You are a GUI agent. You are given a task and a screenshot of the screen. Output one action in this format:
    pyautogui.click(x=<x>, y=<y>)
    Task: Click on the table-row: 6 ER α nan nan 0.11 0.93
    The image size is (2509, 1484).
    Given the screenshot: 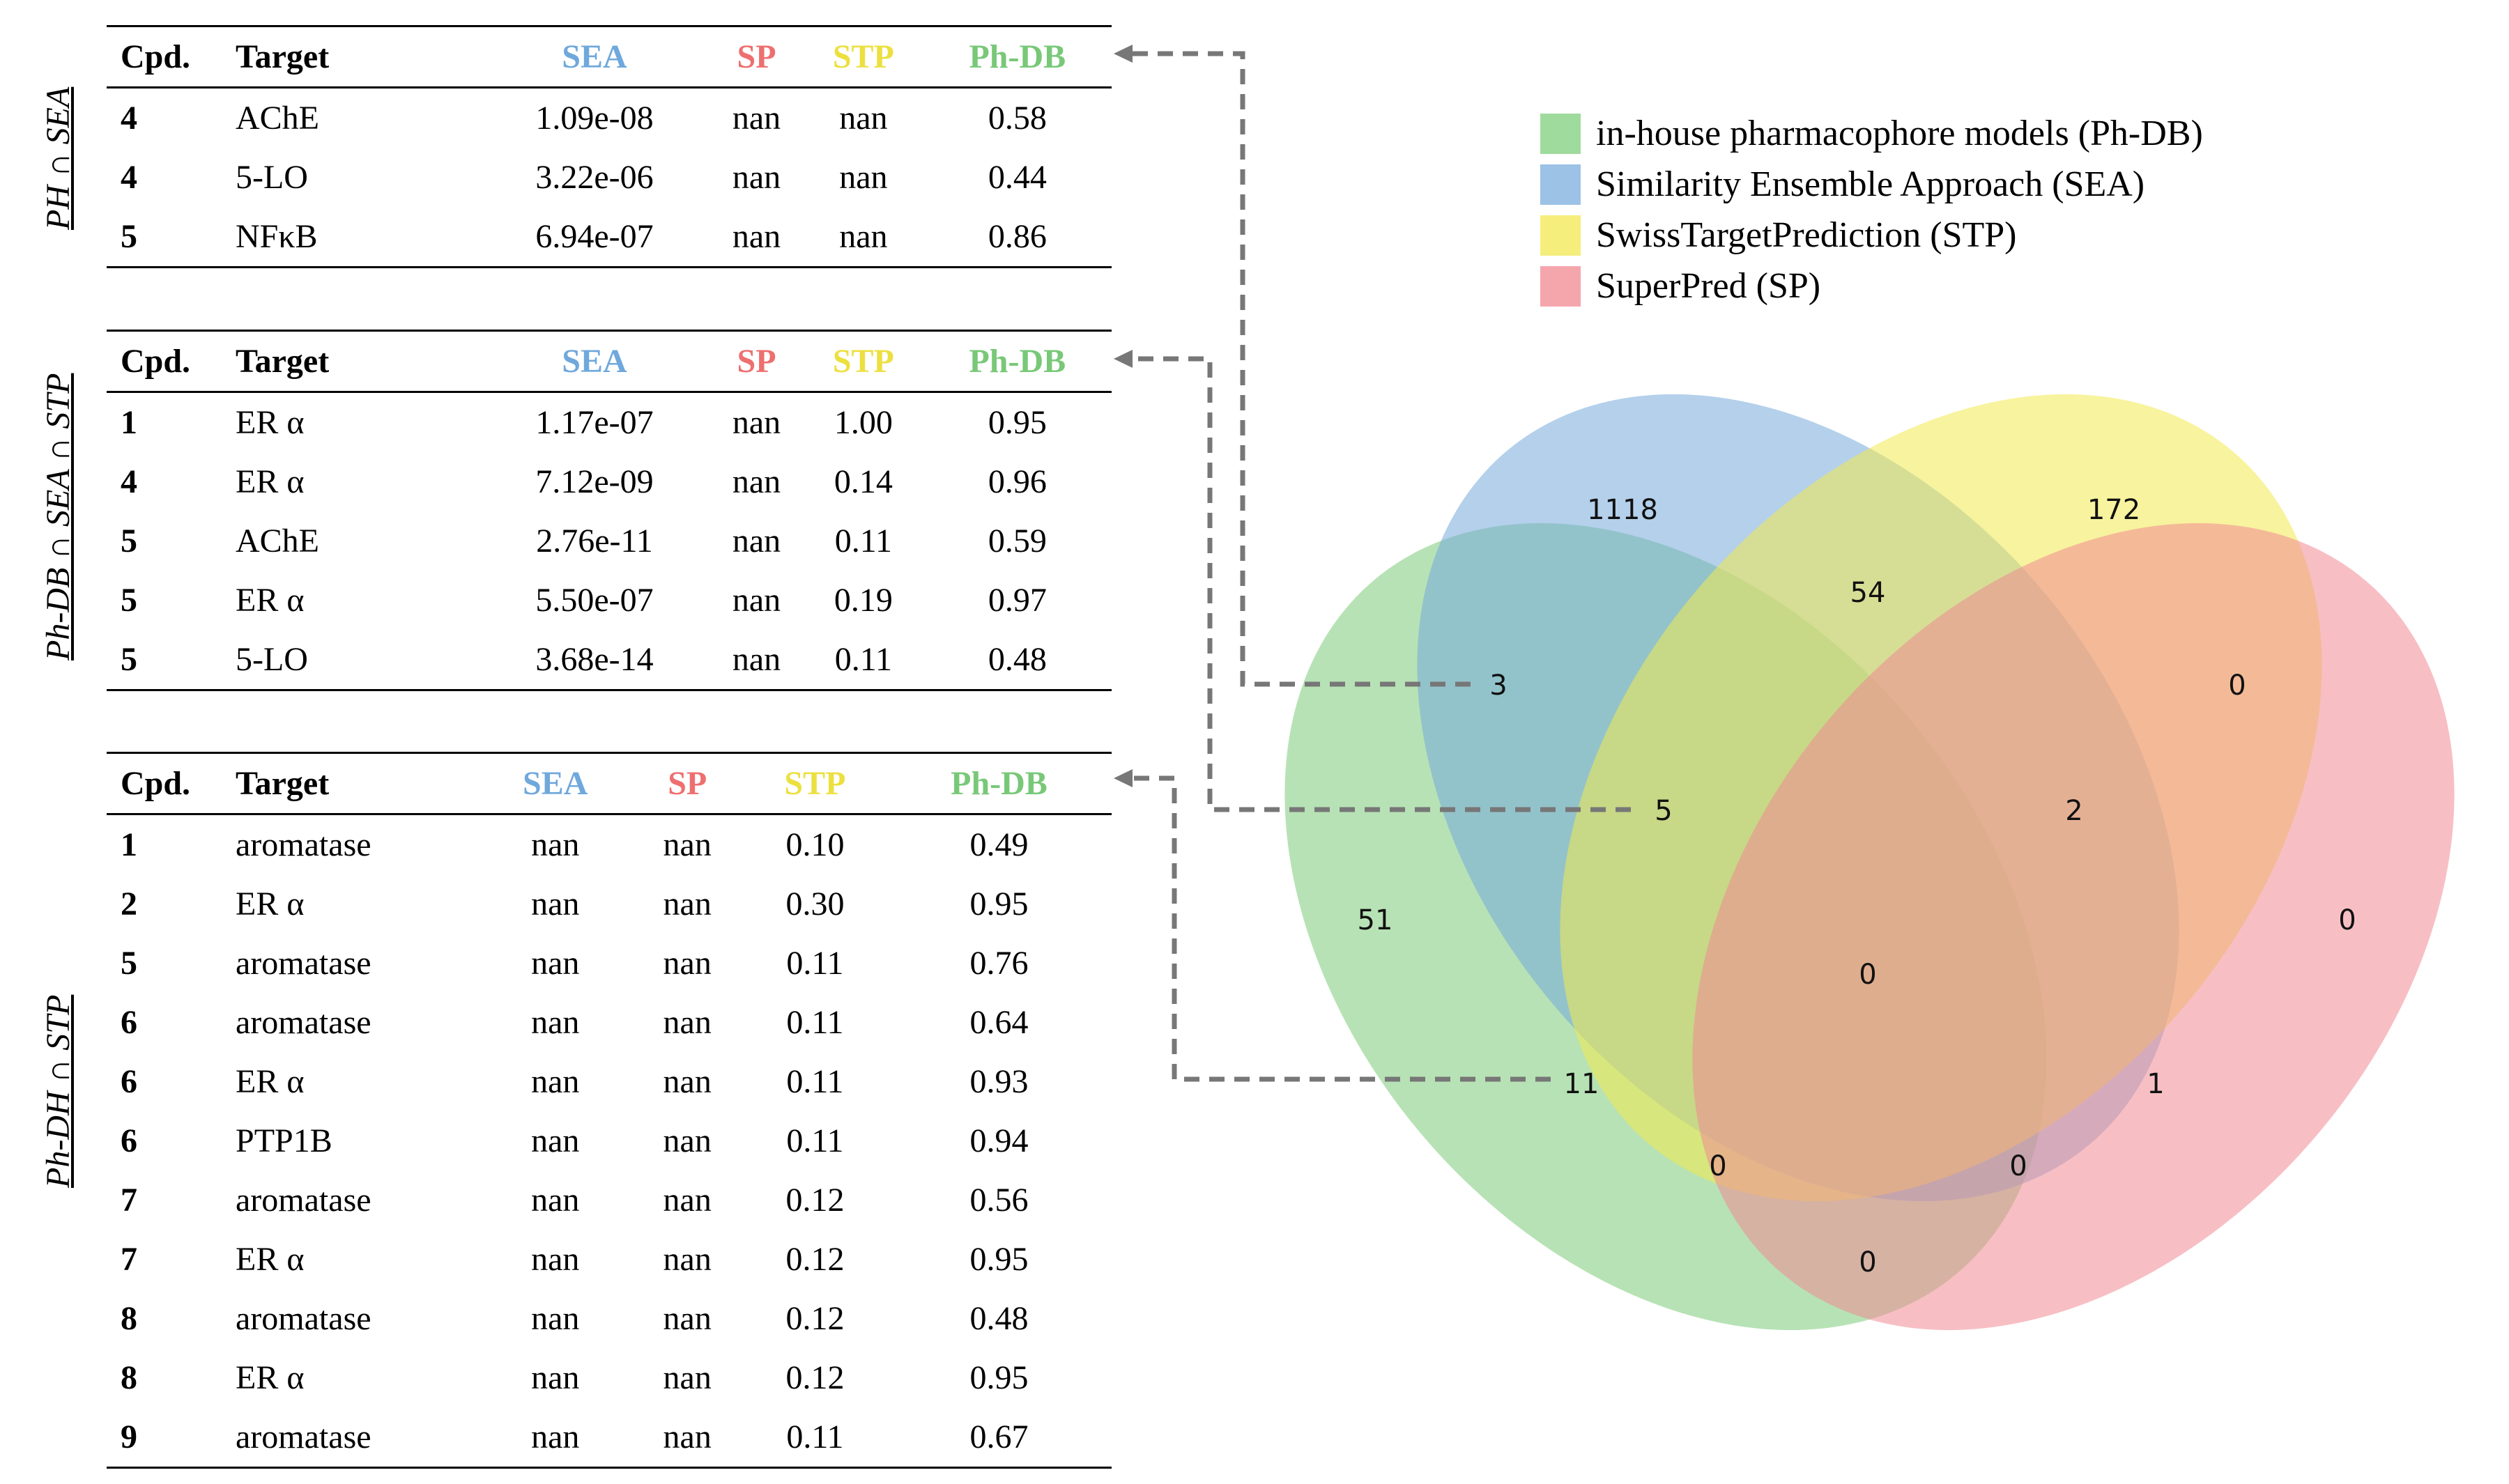 What is the action you would take?
    pyautogui.click(x=609, y=1081)
    